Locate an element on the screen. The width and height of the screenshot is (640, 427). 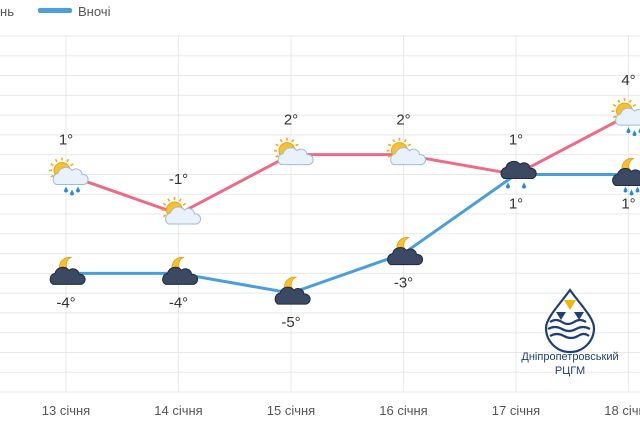
legend-swatch-night is located at coordinates (55, 10).